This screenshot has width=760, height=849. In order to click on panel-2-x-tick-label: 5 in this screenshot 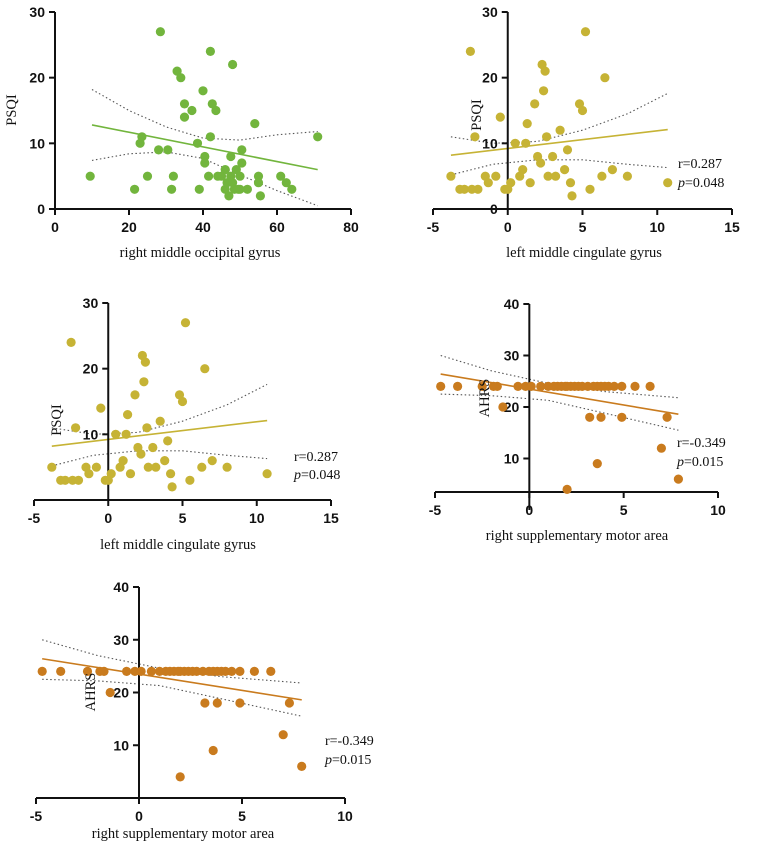, I will do `click(583, 227)`.